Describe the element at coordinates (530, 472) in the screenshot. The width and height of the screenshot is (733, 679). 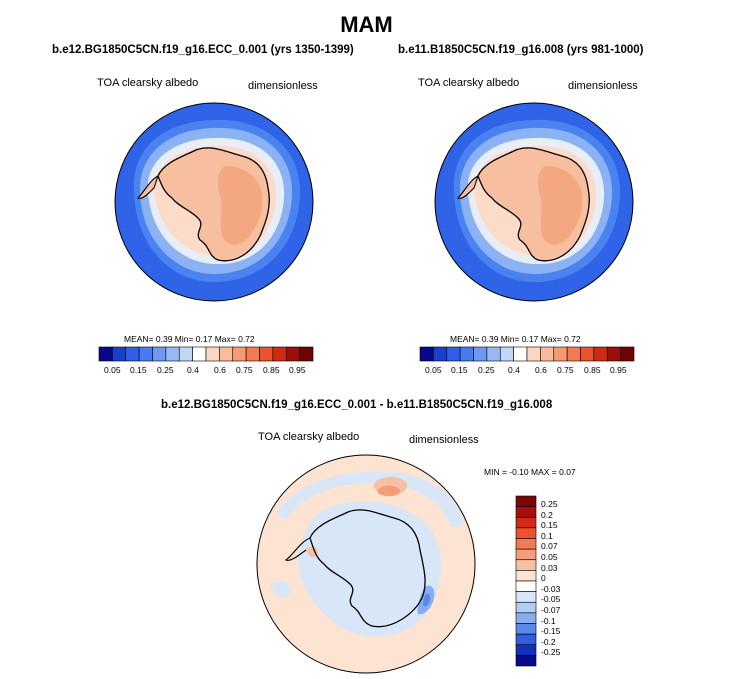
I see `diff-panel-stats: MIN = -0.10 MAX = 0.07` at that location.